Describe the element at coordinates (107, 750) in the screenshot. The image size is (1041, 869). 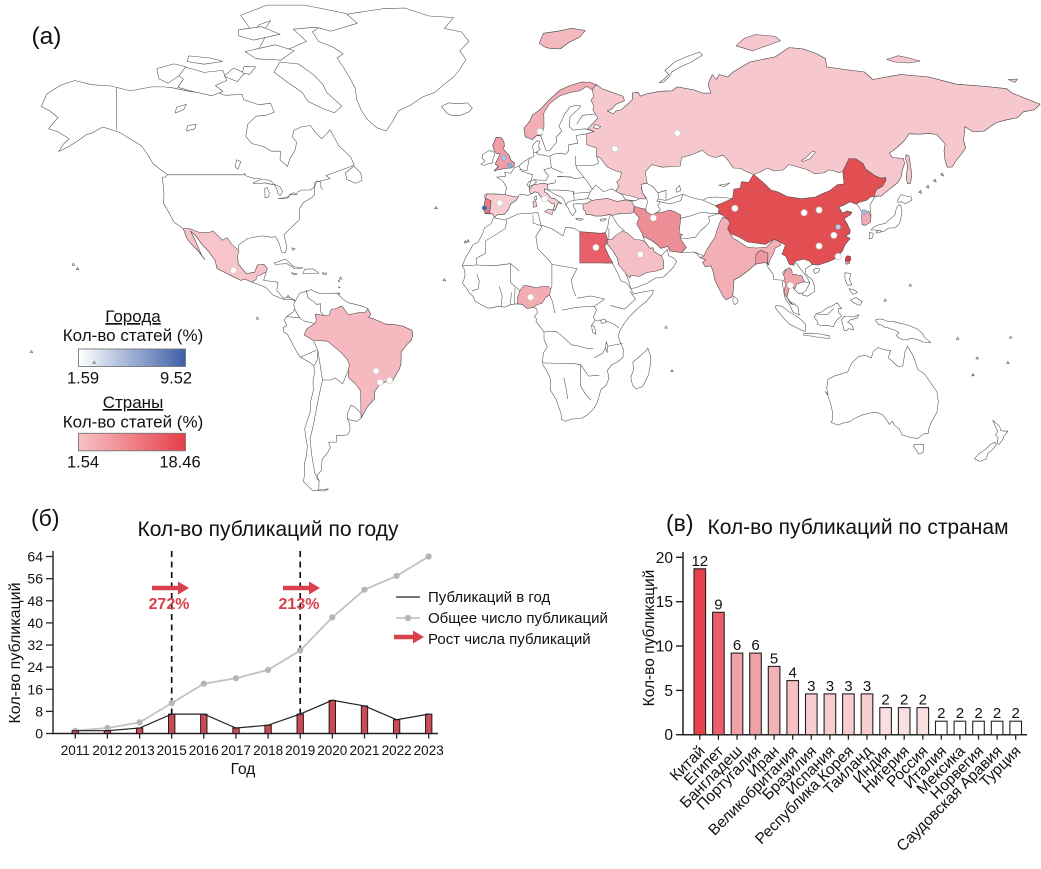
I see `svg-text: 2012` at that location.